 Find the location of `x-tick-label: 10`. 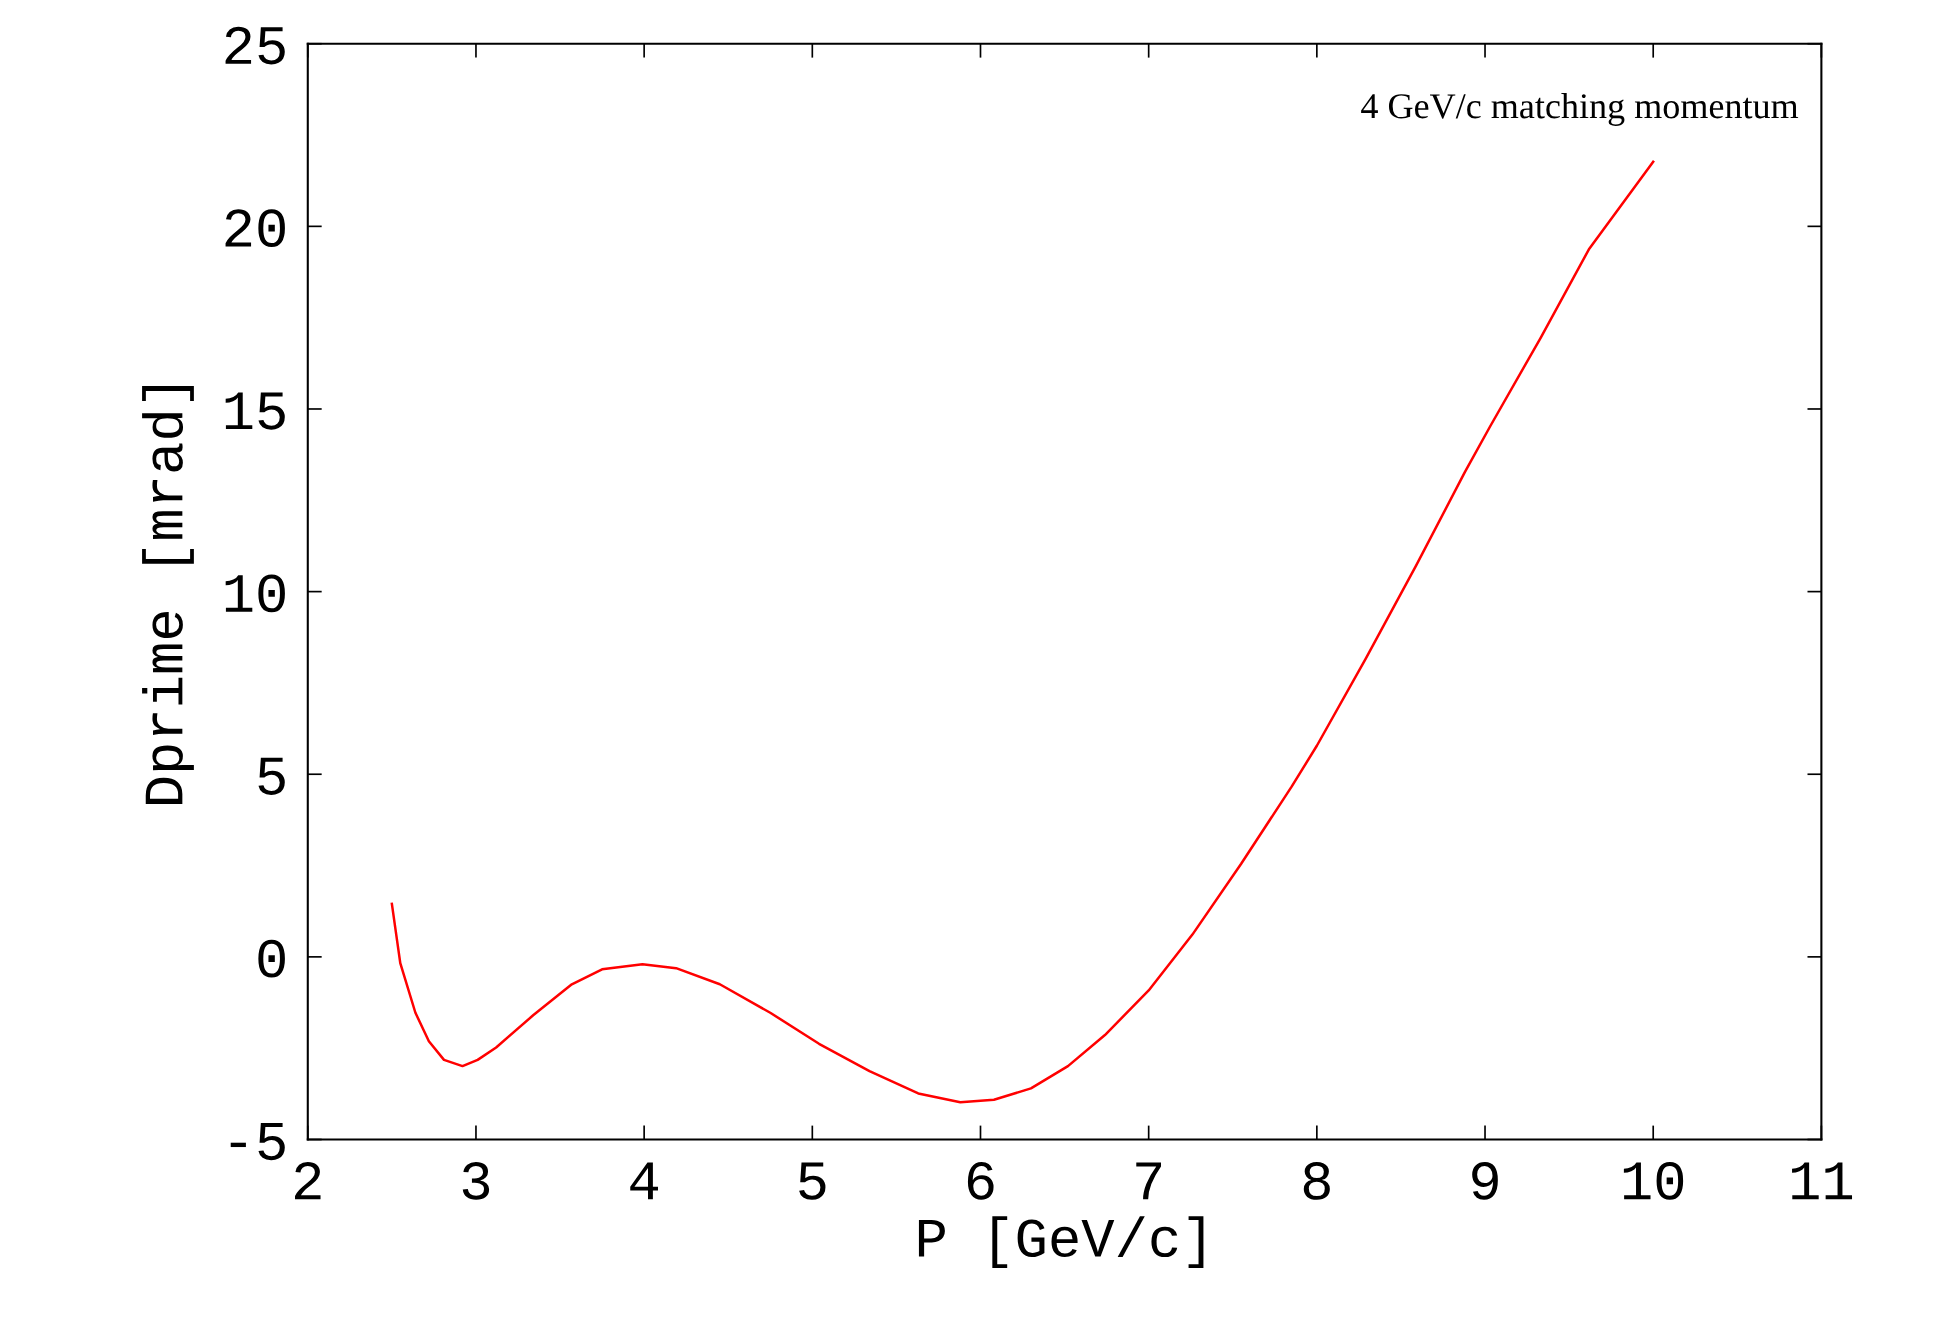

x-tick-label: 10 is located at coordinates (1653, 1181).